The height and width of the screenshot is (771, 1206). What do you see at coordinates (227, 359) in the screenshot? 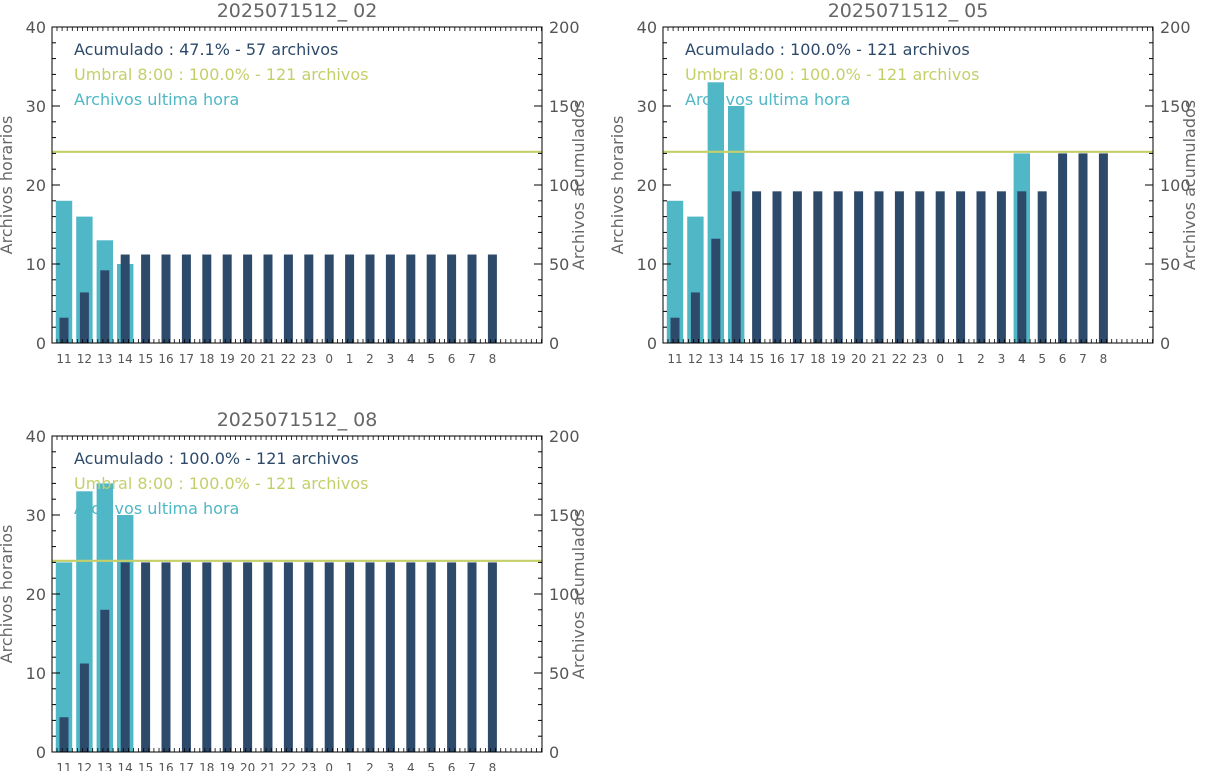
I see `x-tick-label: 19` at bounding box center [227, 359].